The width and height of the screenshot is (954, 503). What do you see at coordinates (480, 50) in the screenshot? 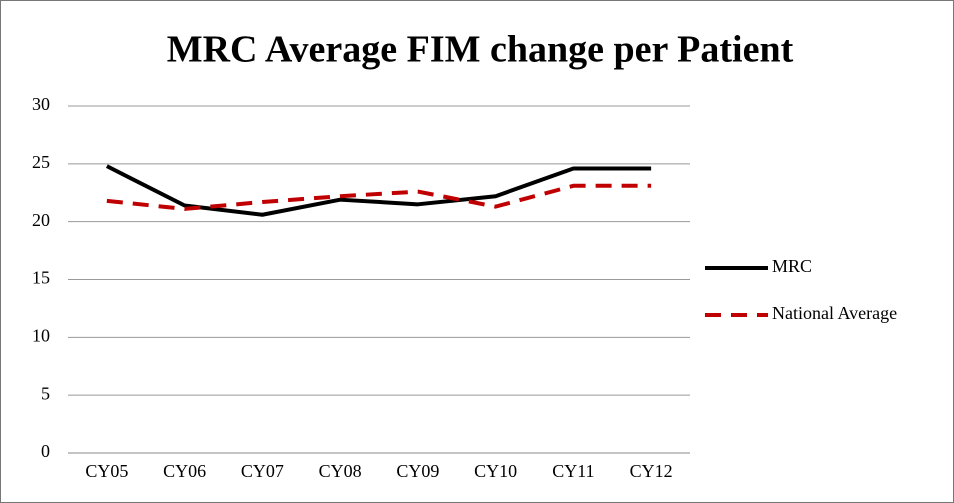
I see `chart-title: MRC Average FIM change per Patient` at bounding box center [480, 50].